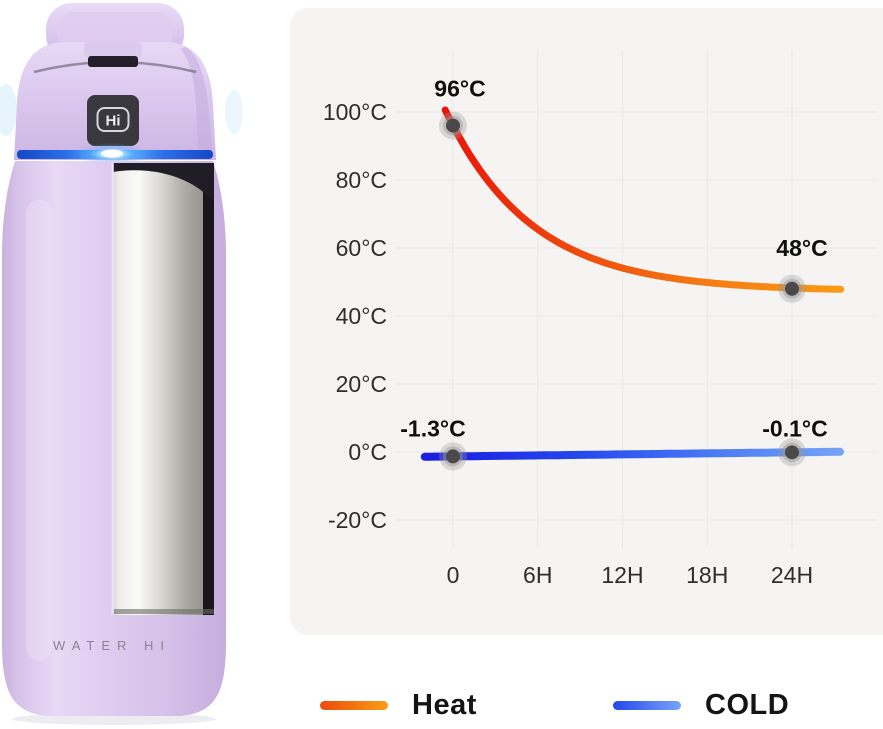 The height and width of the screenshot is (729, 883). I want to click on y-axis-label: 0°C, so click(367, 452).